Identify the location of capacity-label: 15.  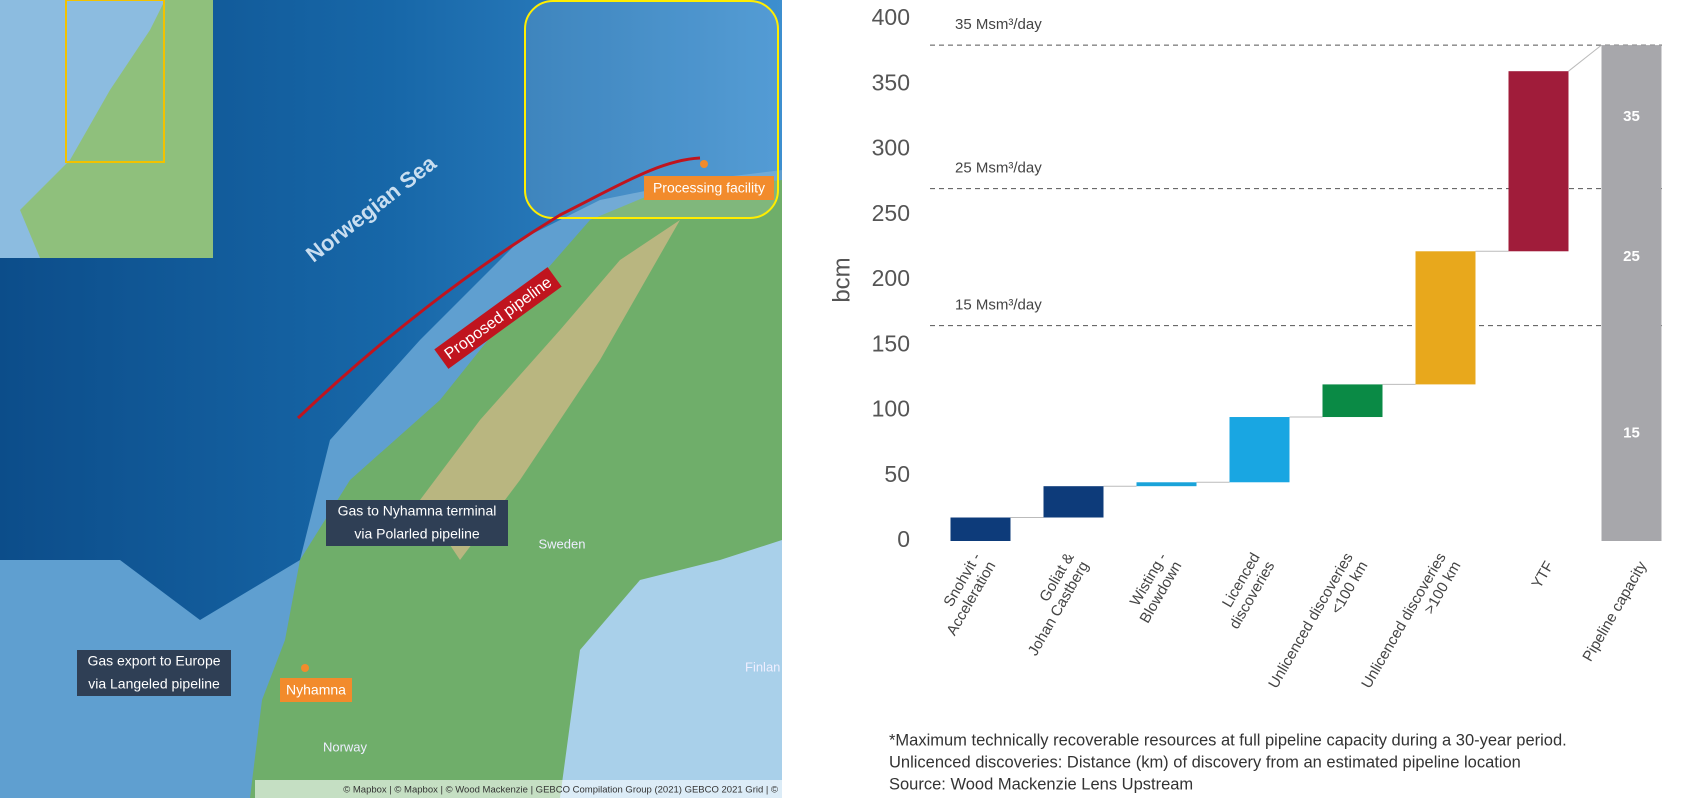
(1631, 432).